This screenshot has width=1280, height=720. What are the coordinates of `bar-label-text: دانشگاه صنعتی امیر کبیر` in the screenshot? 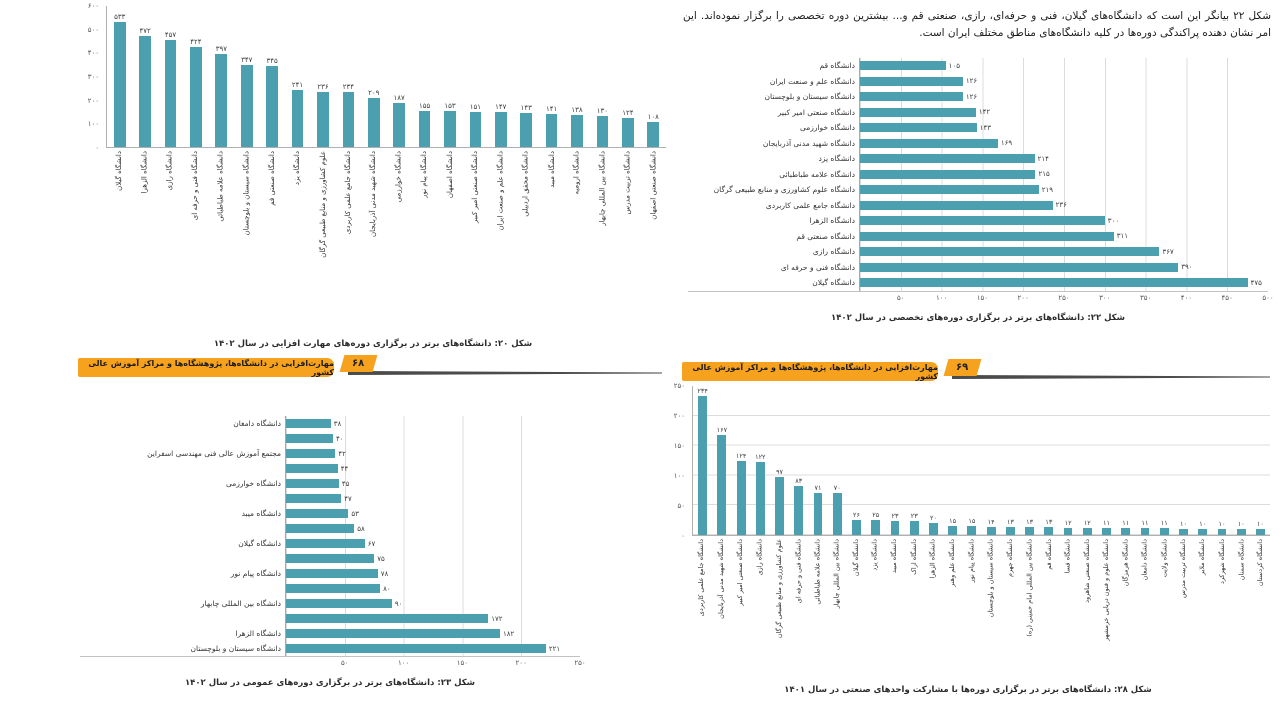 It's located at (475, 187).